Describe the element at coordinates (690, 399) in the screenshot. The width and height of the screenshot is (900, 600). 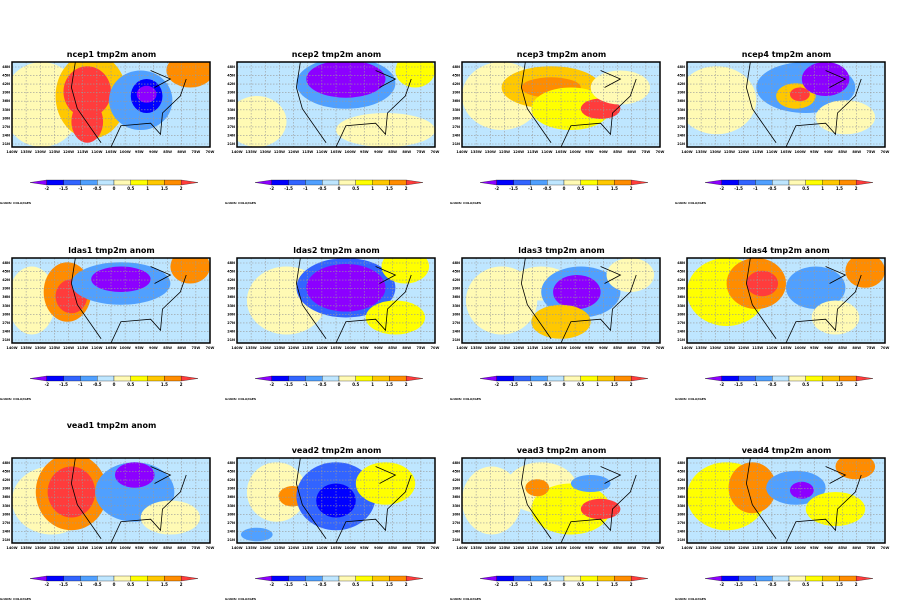
I see `grads-footer: GrADS: COLA/IGES` at that location.